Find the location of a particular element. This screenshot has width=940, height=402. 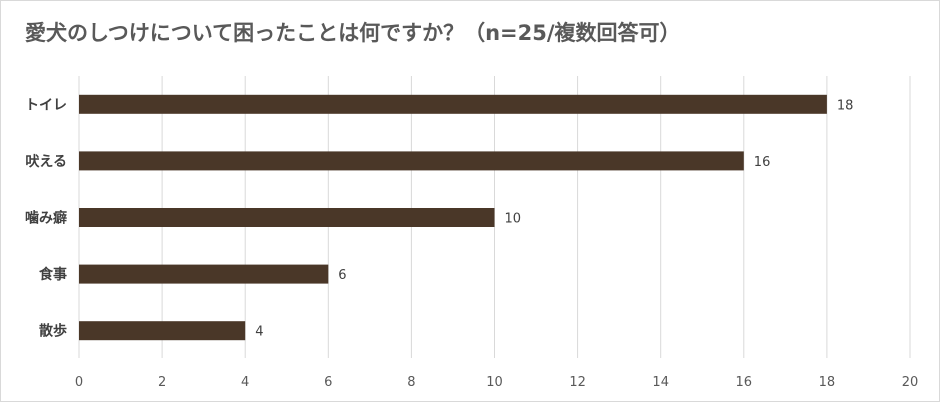

x-tick-label: 0 is located at coordinates (79, 382).